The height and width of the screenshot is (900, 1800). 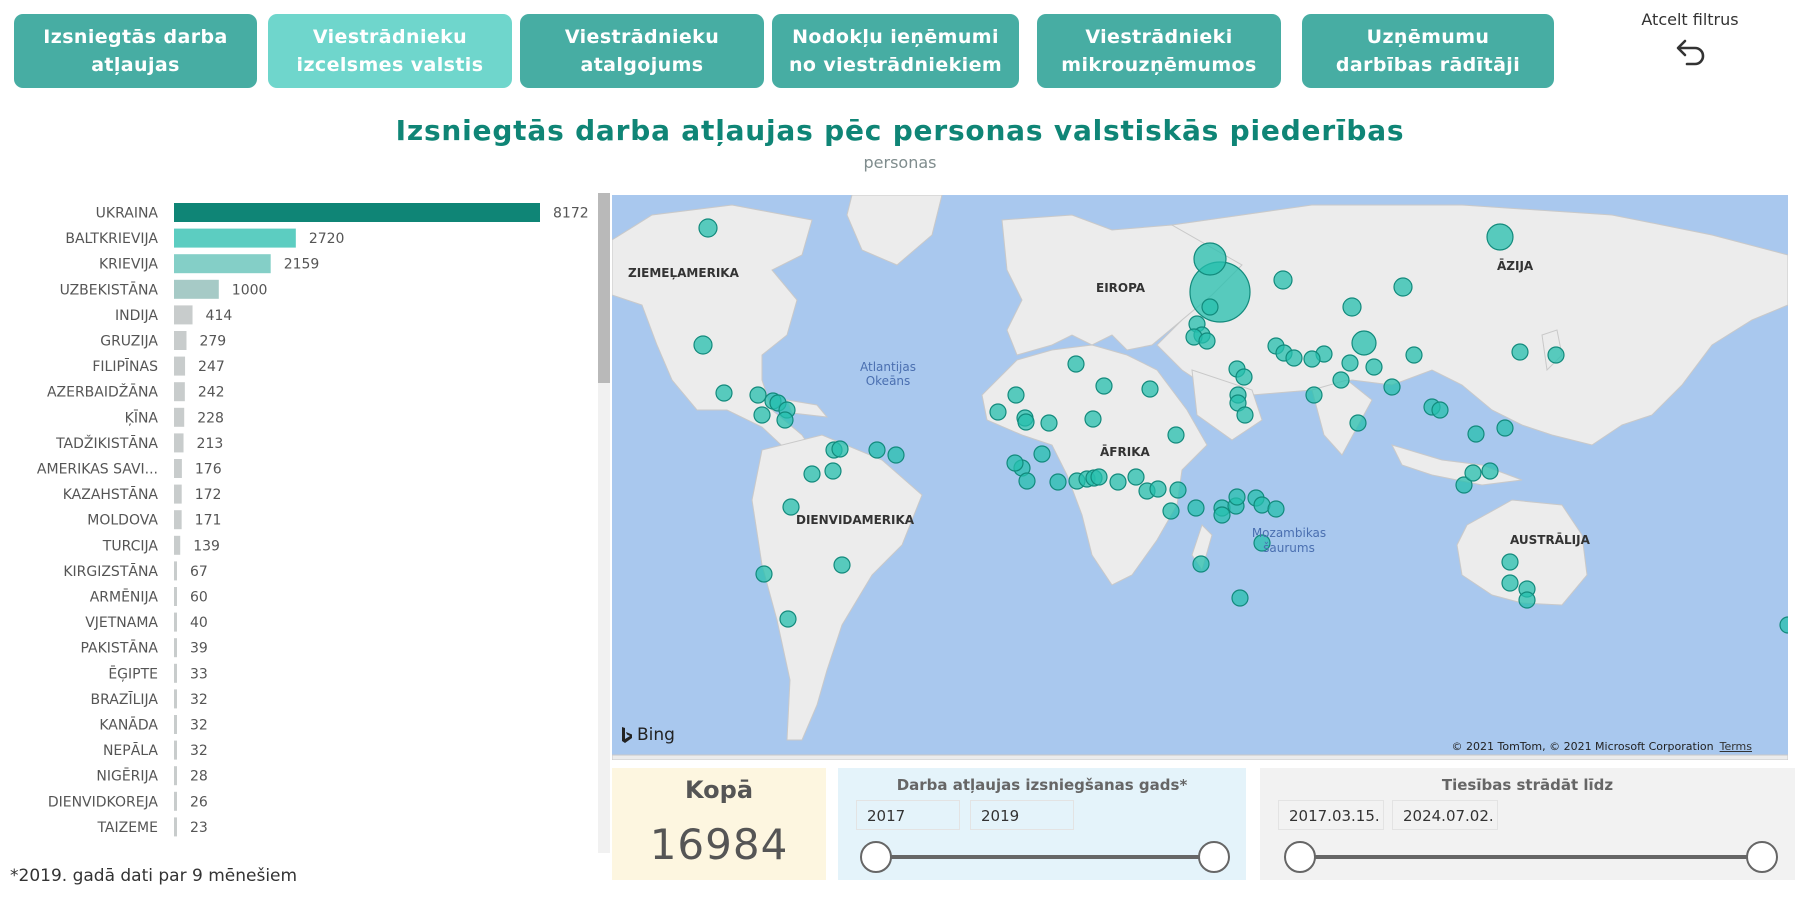 What do you see at coordinates (1022, 815) in the screenshot?
I see `year-to-input: 2019` at bounding box center [1022, 815].